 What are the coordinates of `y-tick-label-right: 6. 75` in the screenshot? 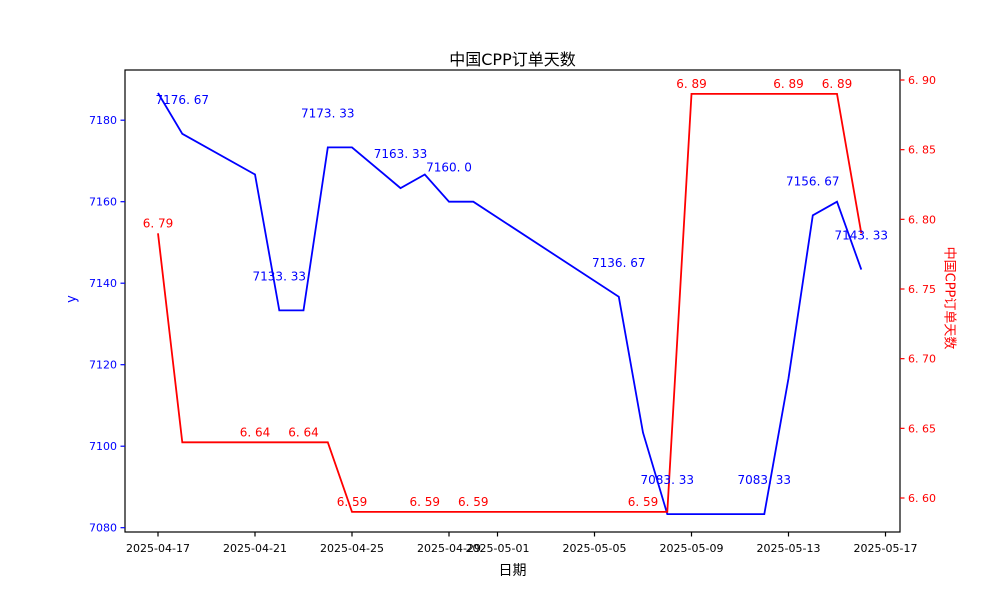 It's located at (922, 289).